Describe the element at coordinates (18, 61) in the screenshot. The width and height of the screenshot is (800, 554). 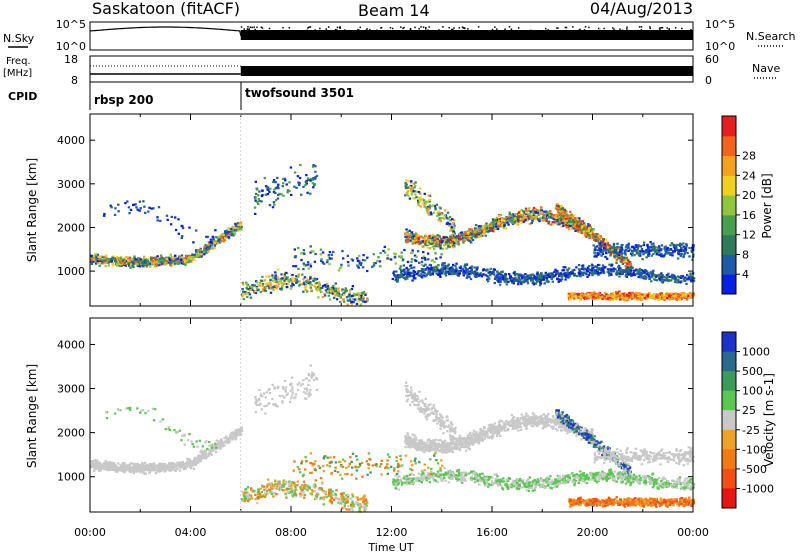
I see `freq-label: Freq.` at that location.